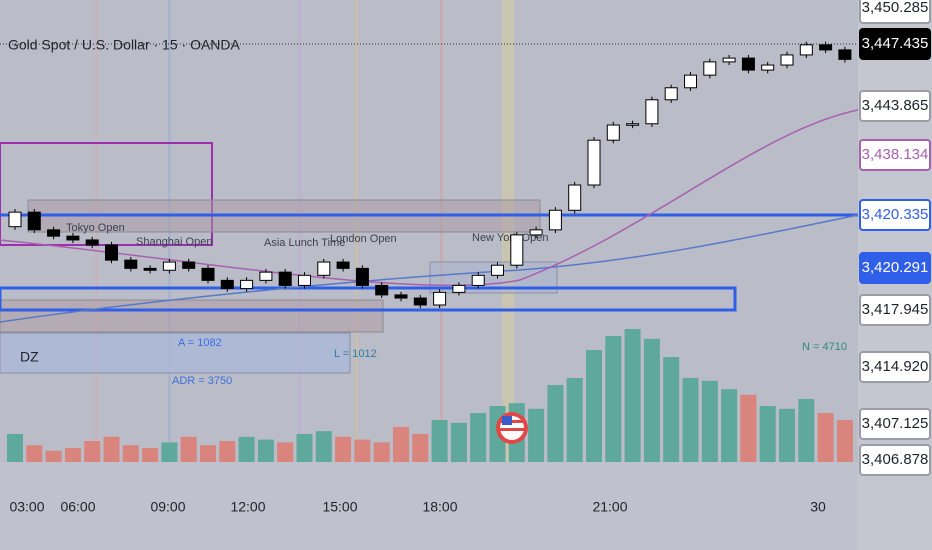  Describe the element at coordinates (124, 45) in the screenshot. I see `chart-title: Gold Spot / U.S. Dollar · 15 · OANDA` at that location.